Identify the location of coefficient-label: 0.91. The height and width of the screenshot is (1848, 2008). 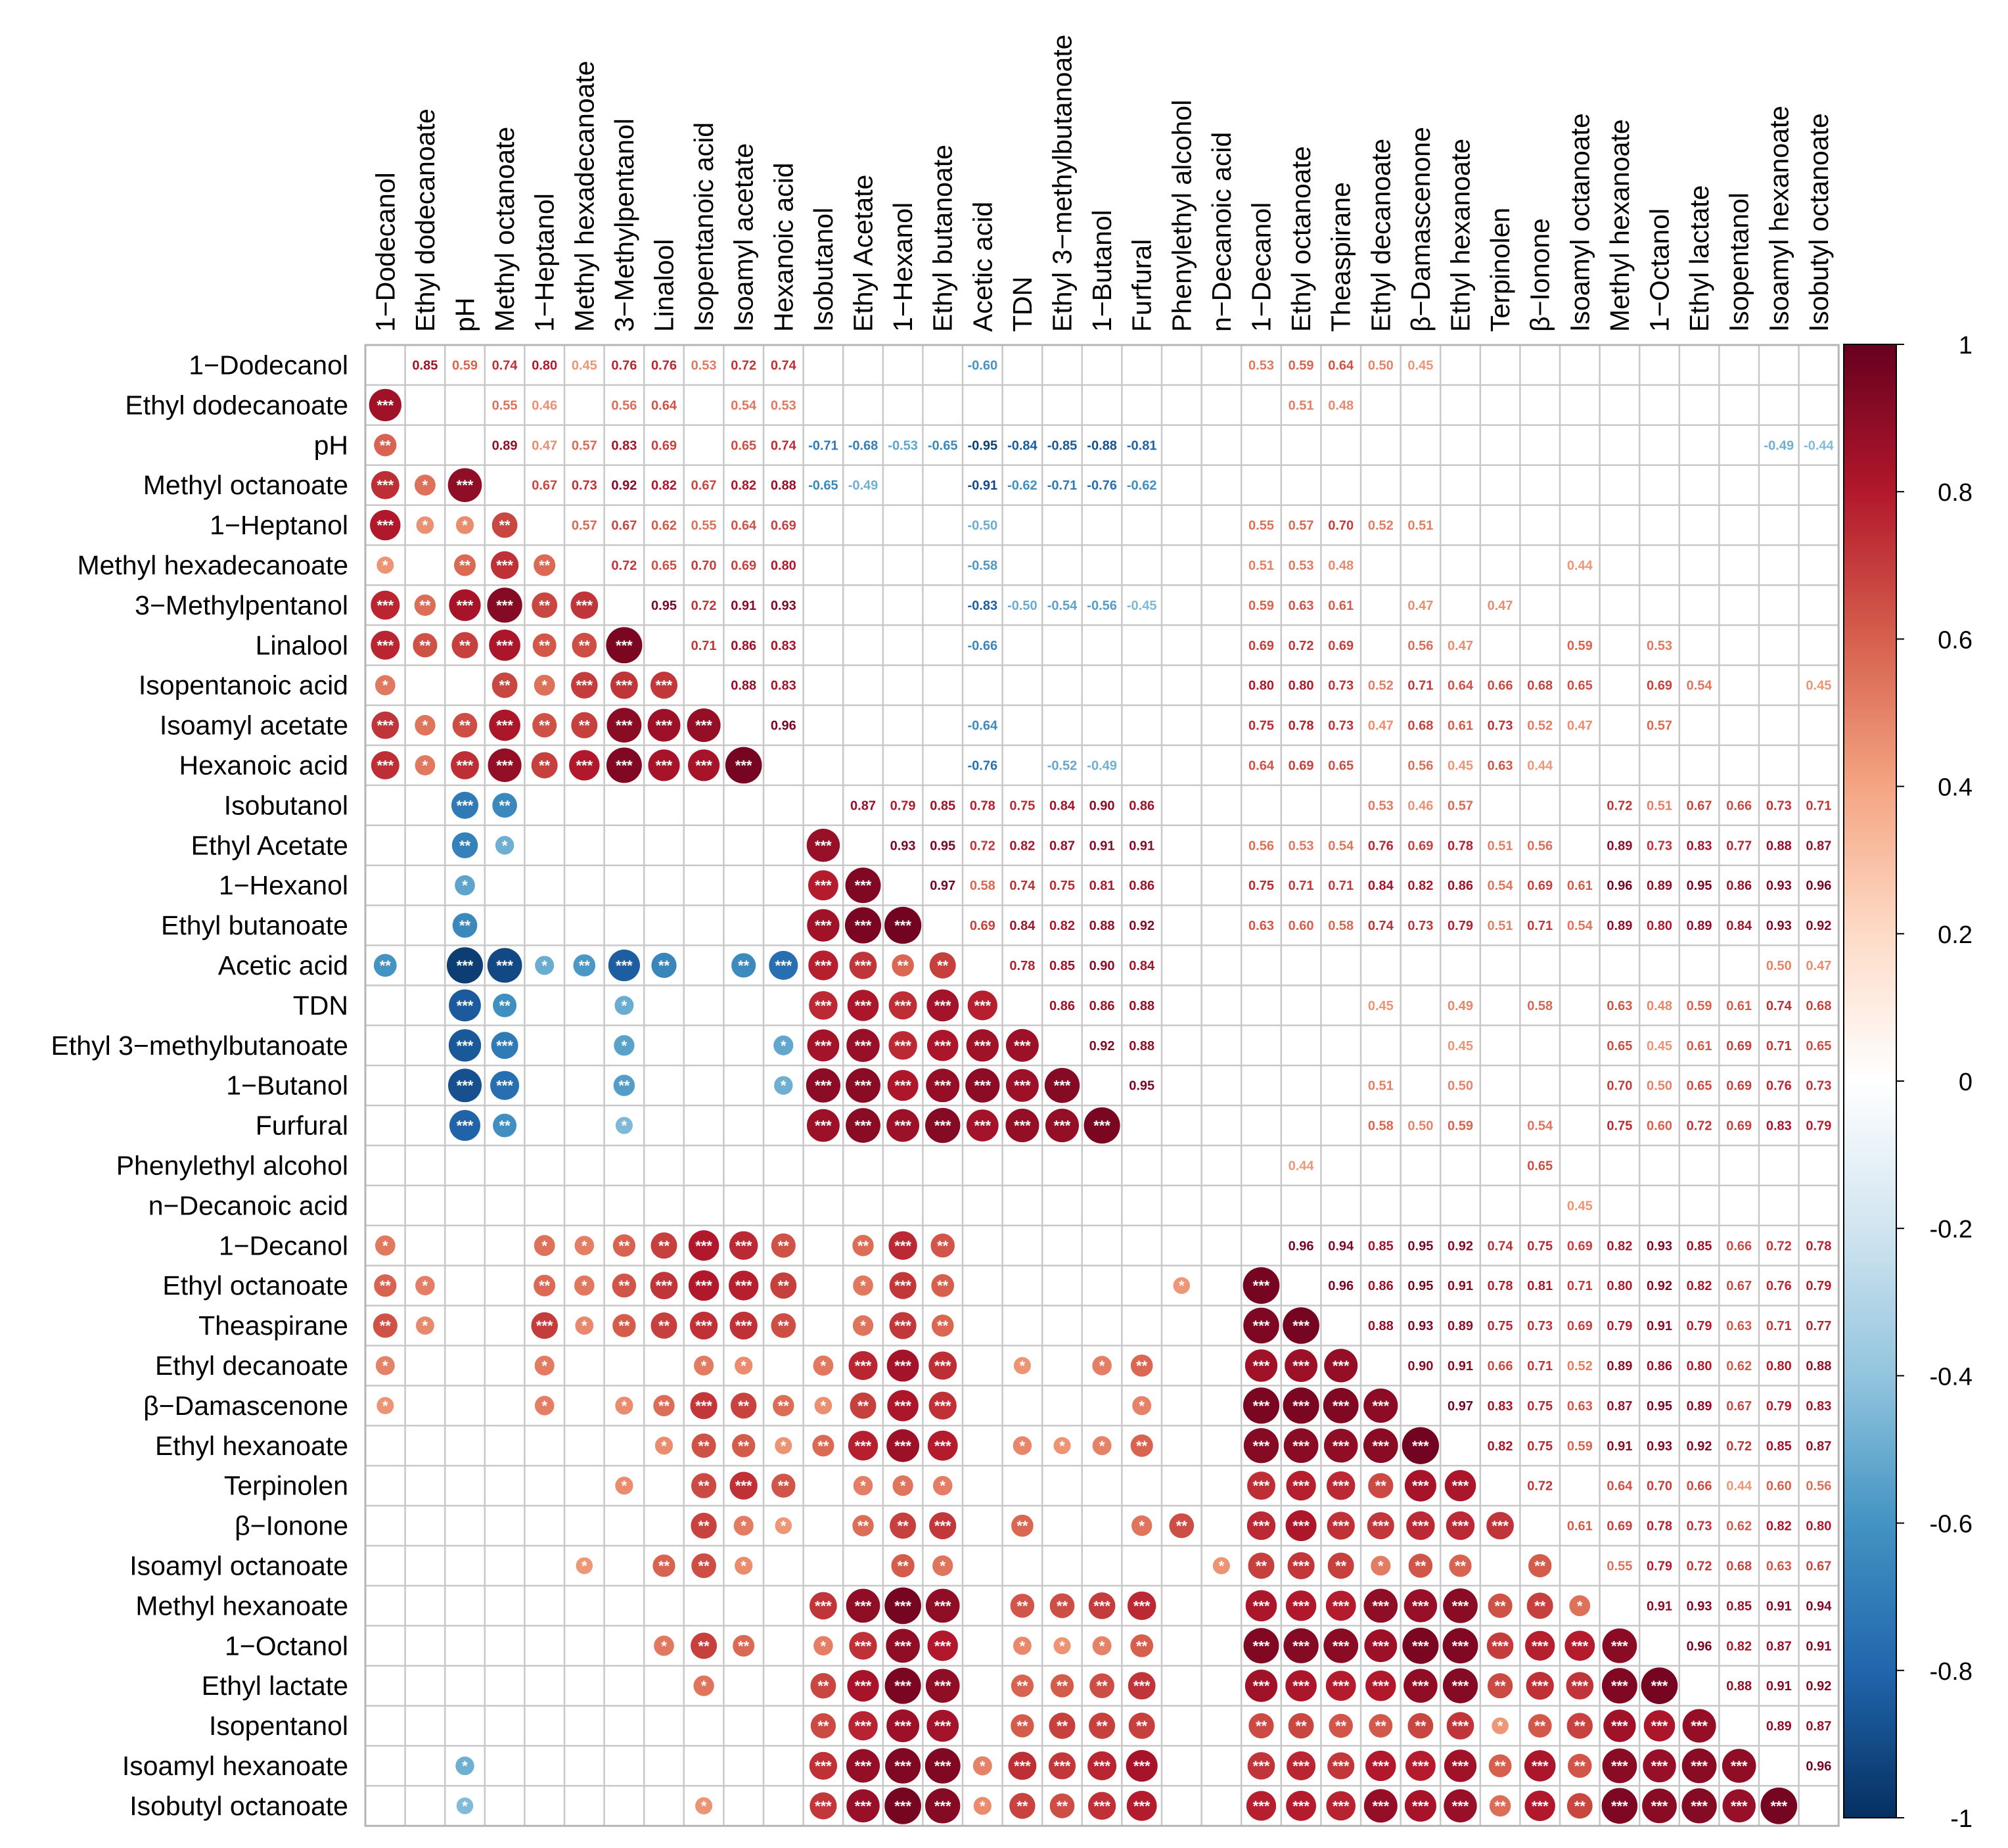
(1460, 1286).